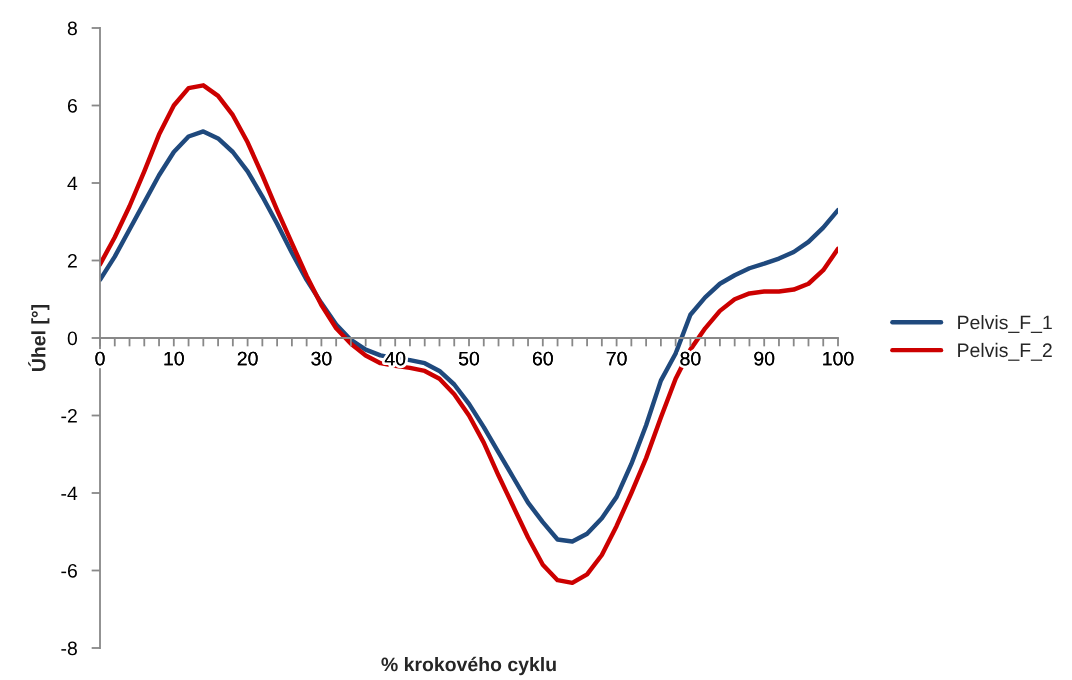 The width and height of the screenshot is (1072, 680). What do you see at coordinates (542, 358) in the screenshot?
I see `x-tick-label: 60` at bounding box center [542, 358].